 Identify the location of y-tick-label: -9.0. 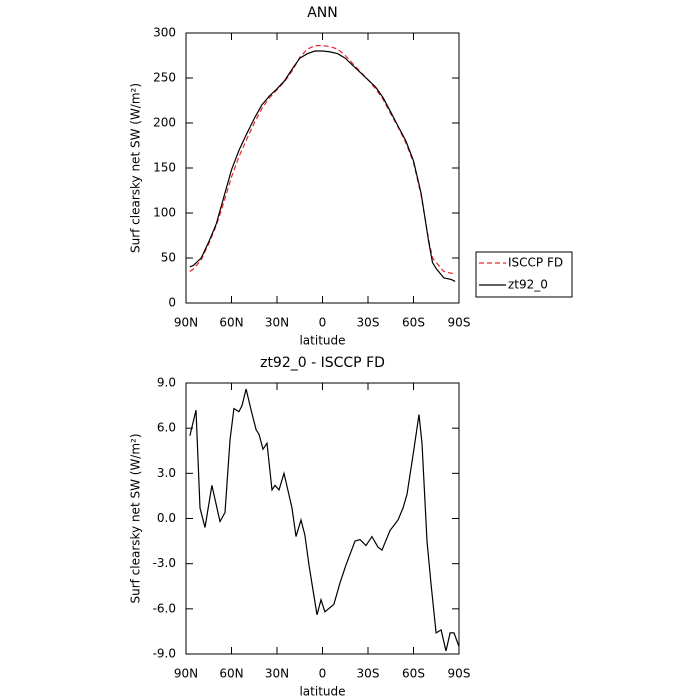
(164, 654).